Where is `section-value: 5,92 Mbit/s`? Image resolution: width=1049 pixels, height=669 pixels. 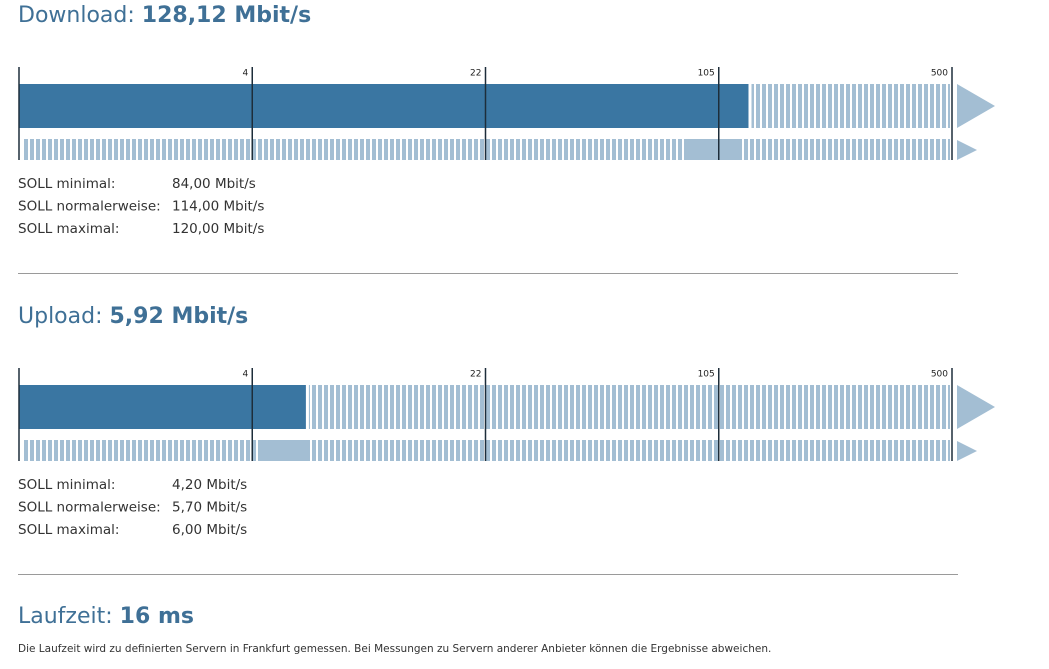 section-value: 5,92 Mbit/s is located at coordinates (179, 316).